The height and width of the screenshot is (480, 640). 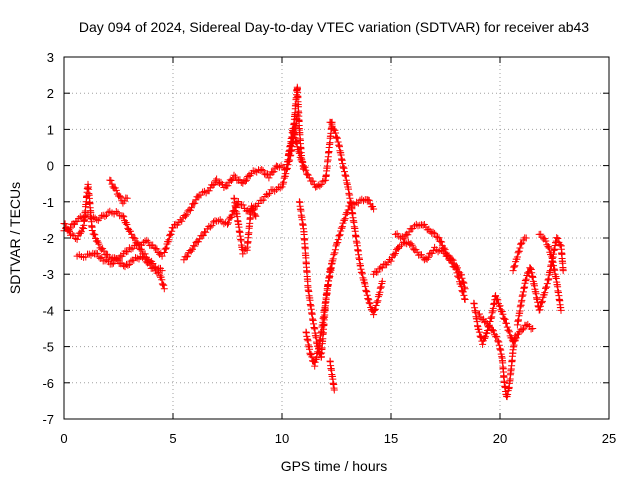 I want to click on series-track-p, so click(x=496, y=355).